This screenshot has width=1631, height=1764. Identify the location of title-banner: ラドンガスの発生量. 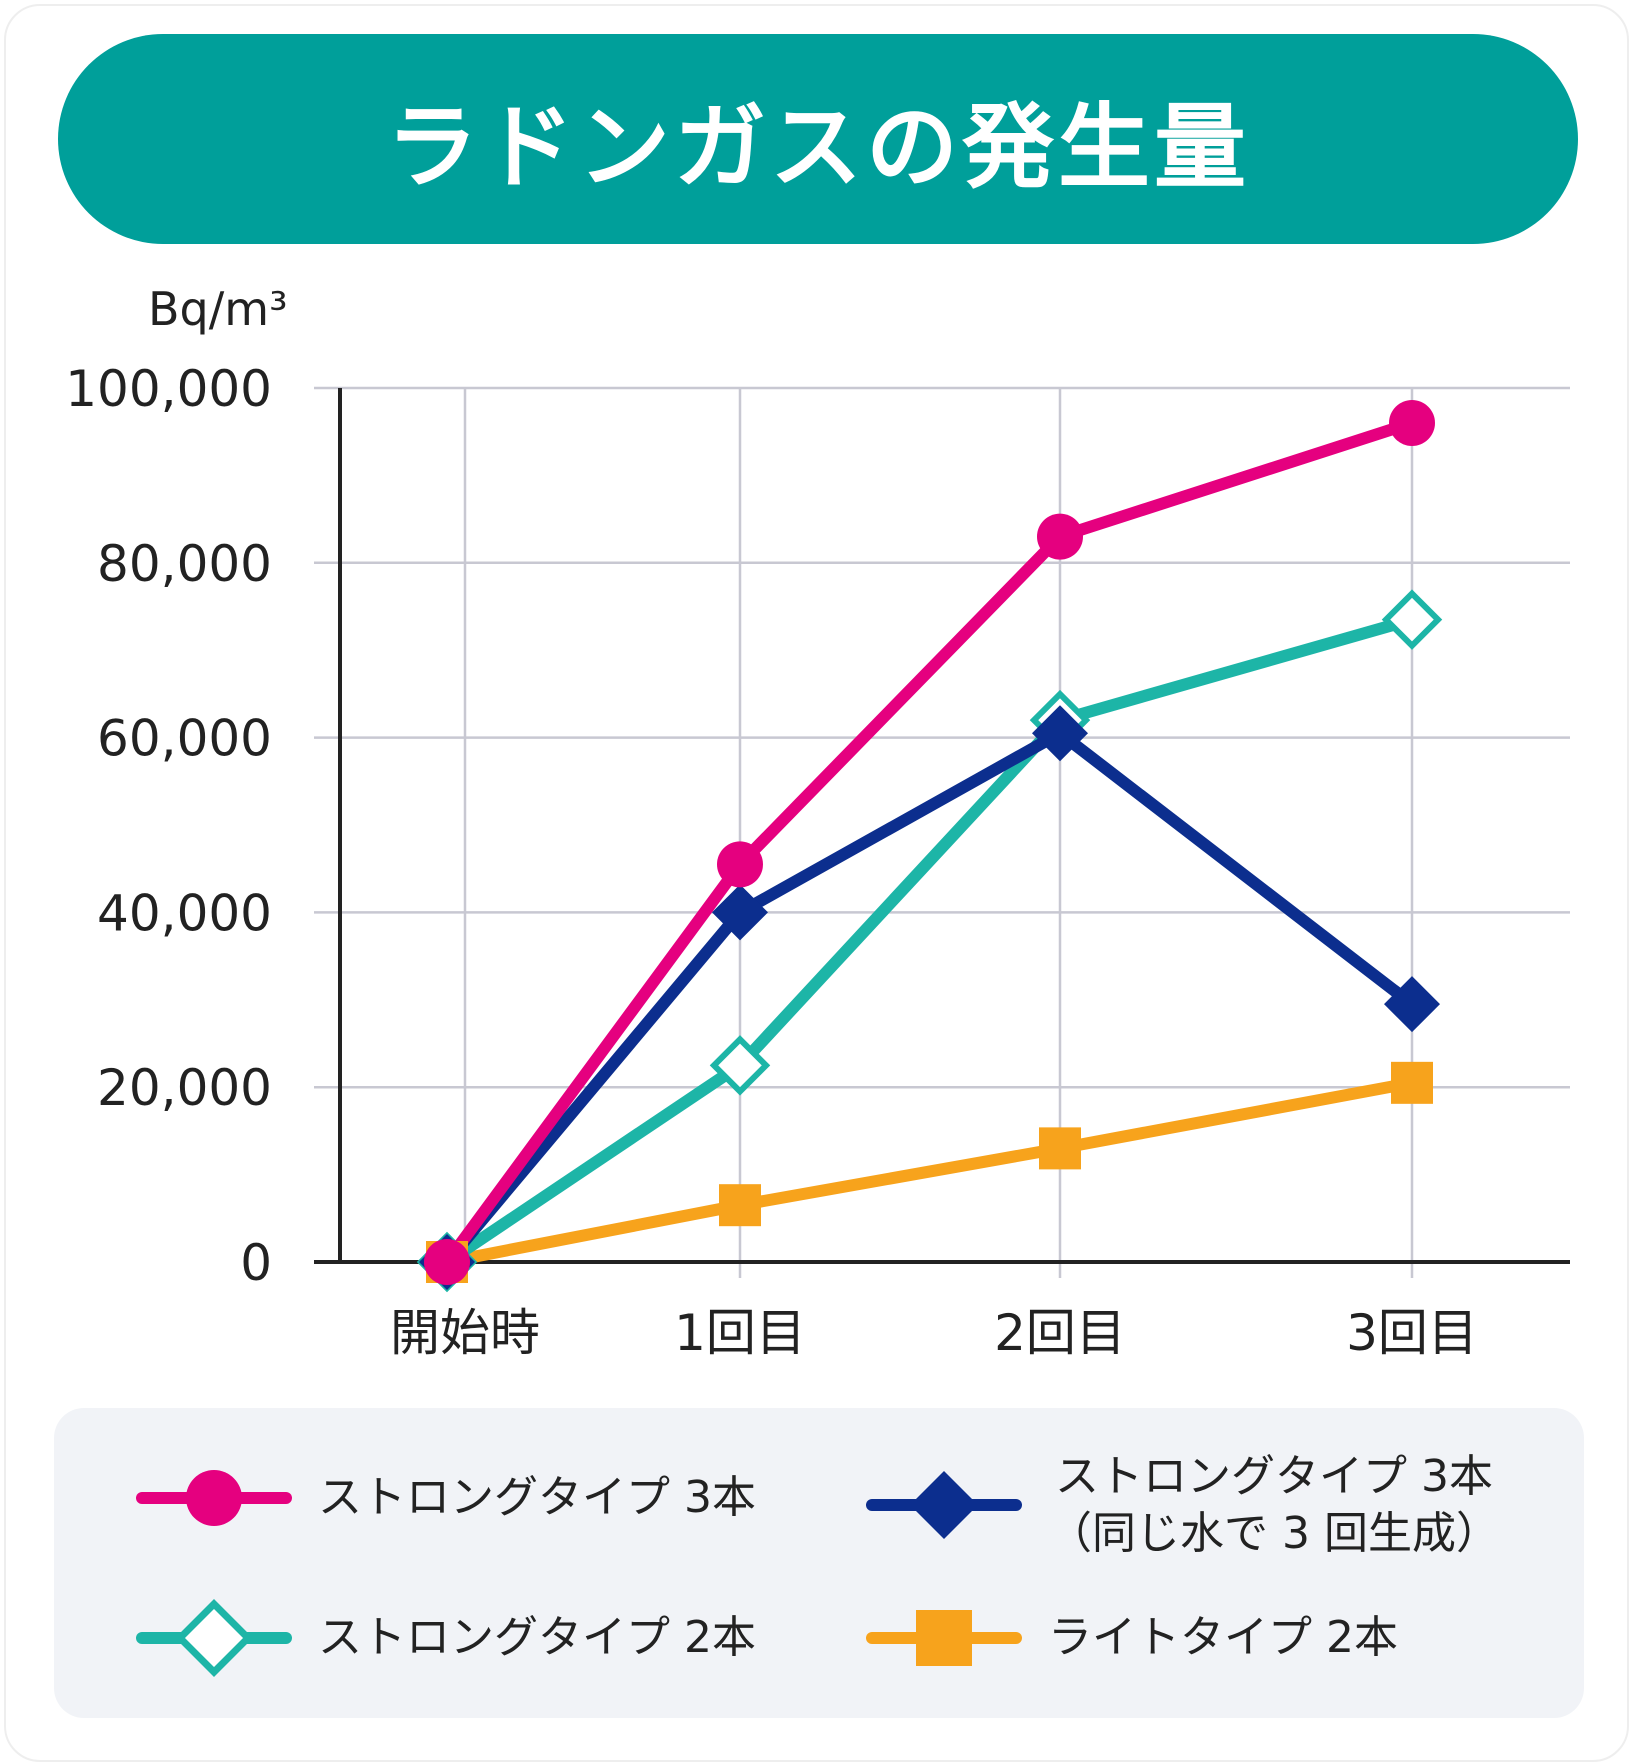
(818, 139).